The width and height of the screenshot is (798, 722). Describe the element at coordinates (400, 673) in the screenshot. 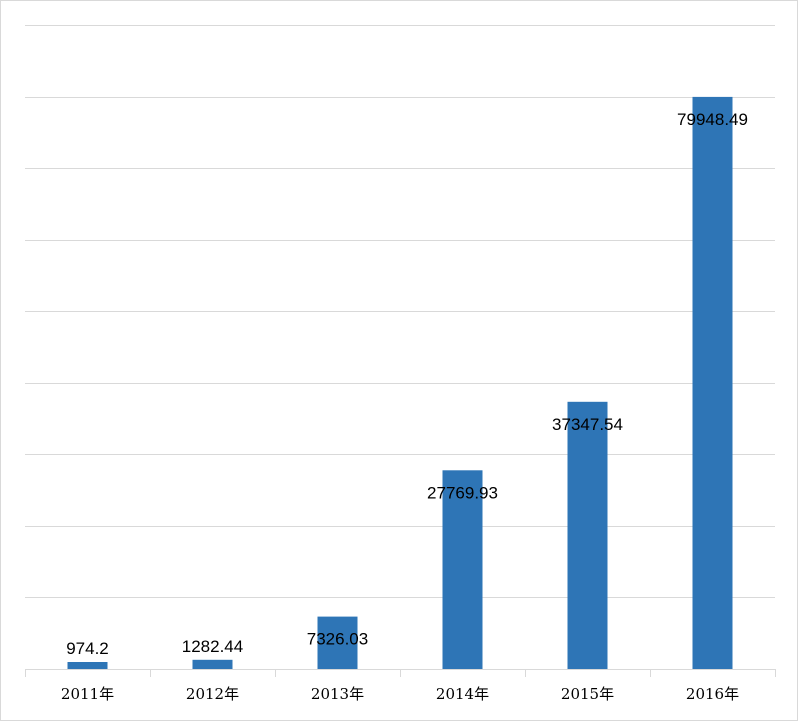

I see `x-axis` at that location.